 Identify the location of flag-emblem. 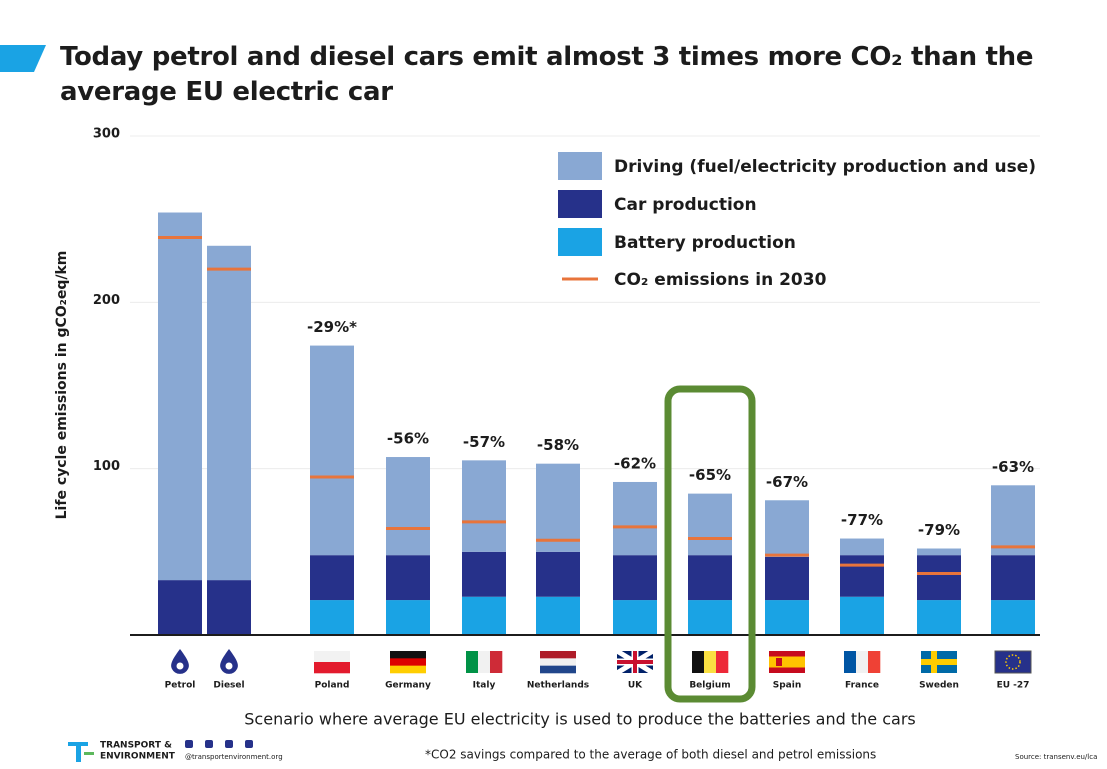
(779, 662).